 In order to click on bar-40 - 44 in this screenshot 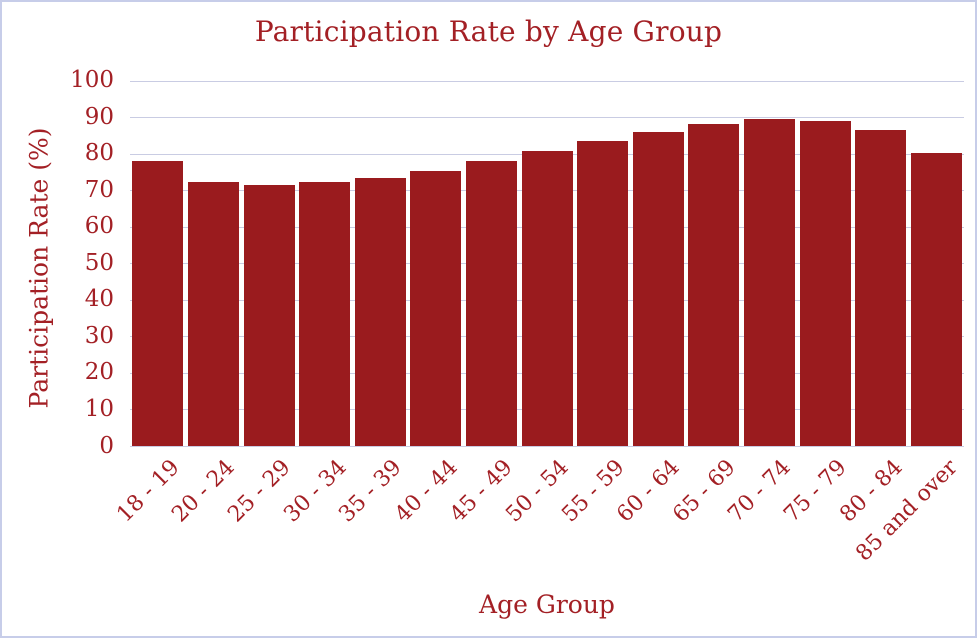, I will do `click(436, 309)`.